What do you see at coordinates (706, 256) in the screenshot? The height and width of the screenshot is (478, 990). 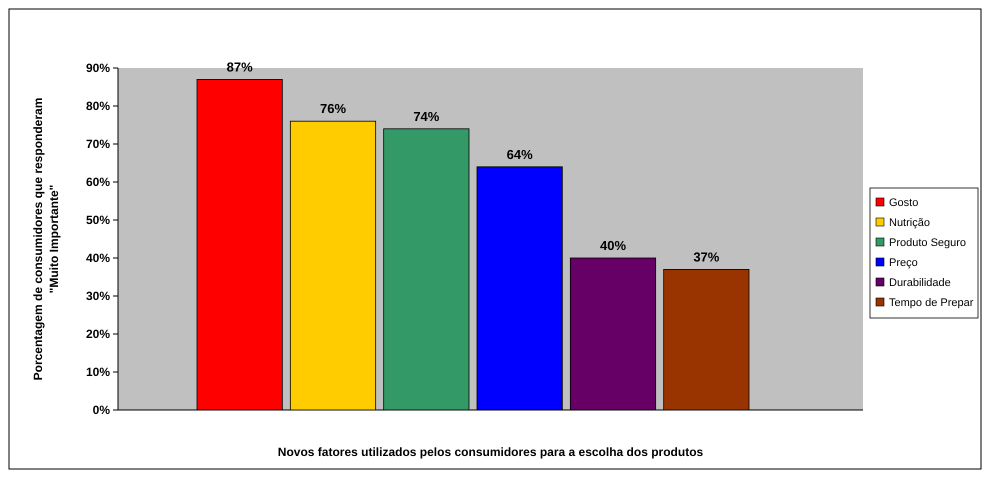 I see `data-label: 37%` at bounding box center [706, 256].